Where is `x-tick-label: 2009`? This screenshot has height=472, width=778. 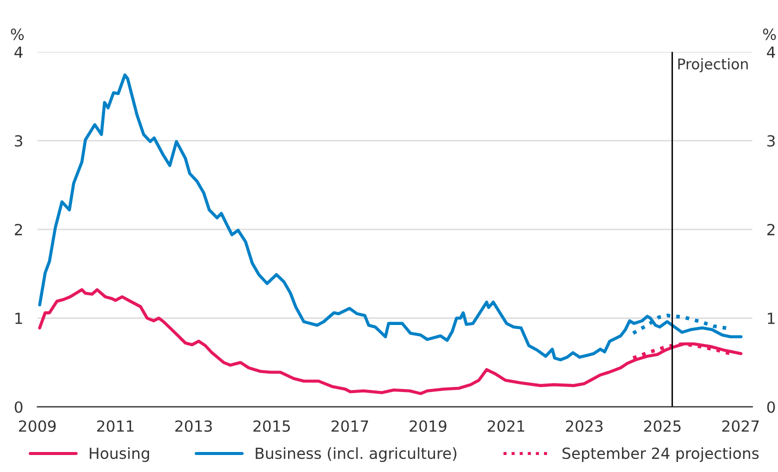
x-tick-label: 2009 is located at coordinates (37, 426).